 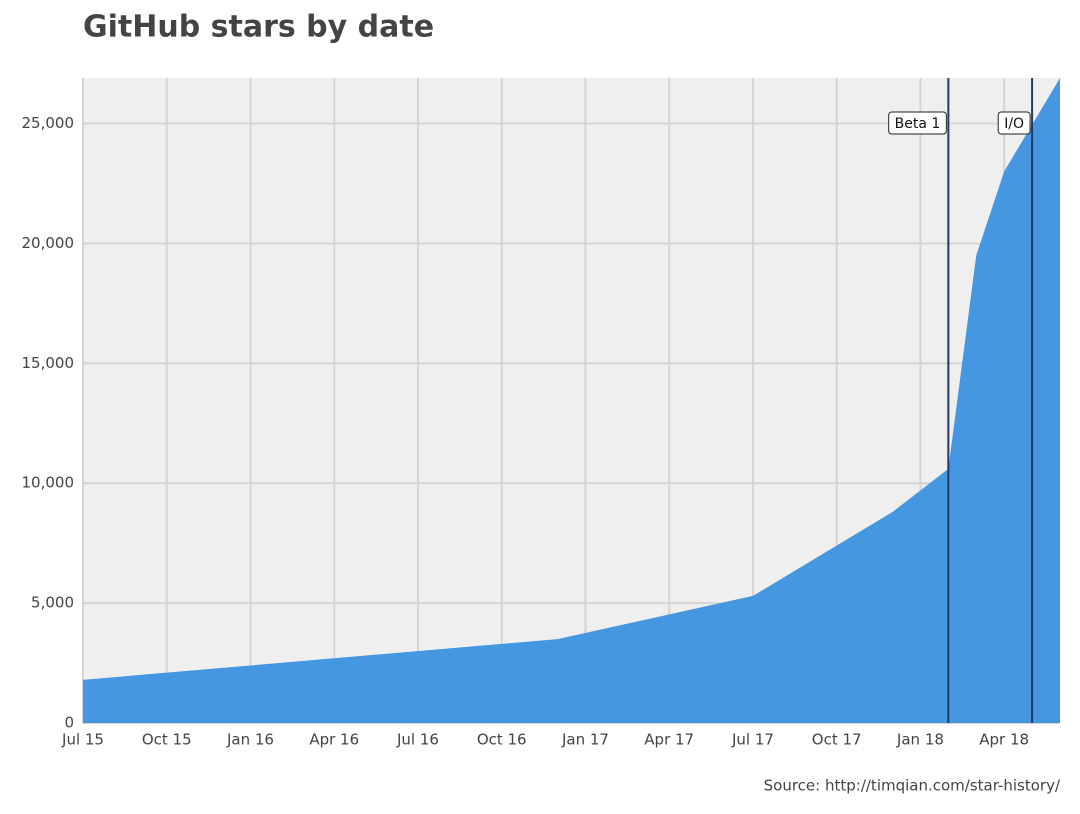 What do you see at coordinates (69, 723) in the screenshot?
I see `y-tick-label: 0` at bounding box center [69, 723].